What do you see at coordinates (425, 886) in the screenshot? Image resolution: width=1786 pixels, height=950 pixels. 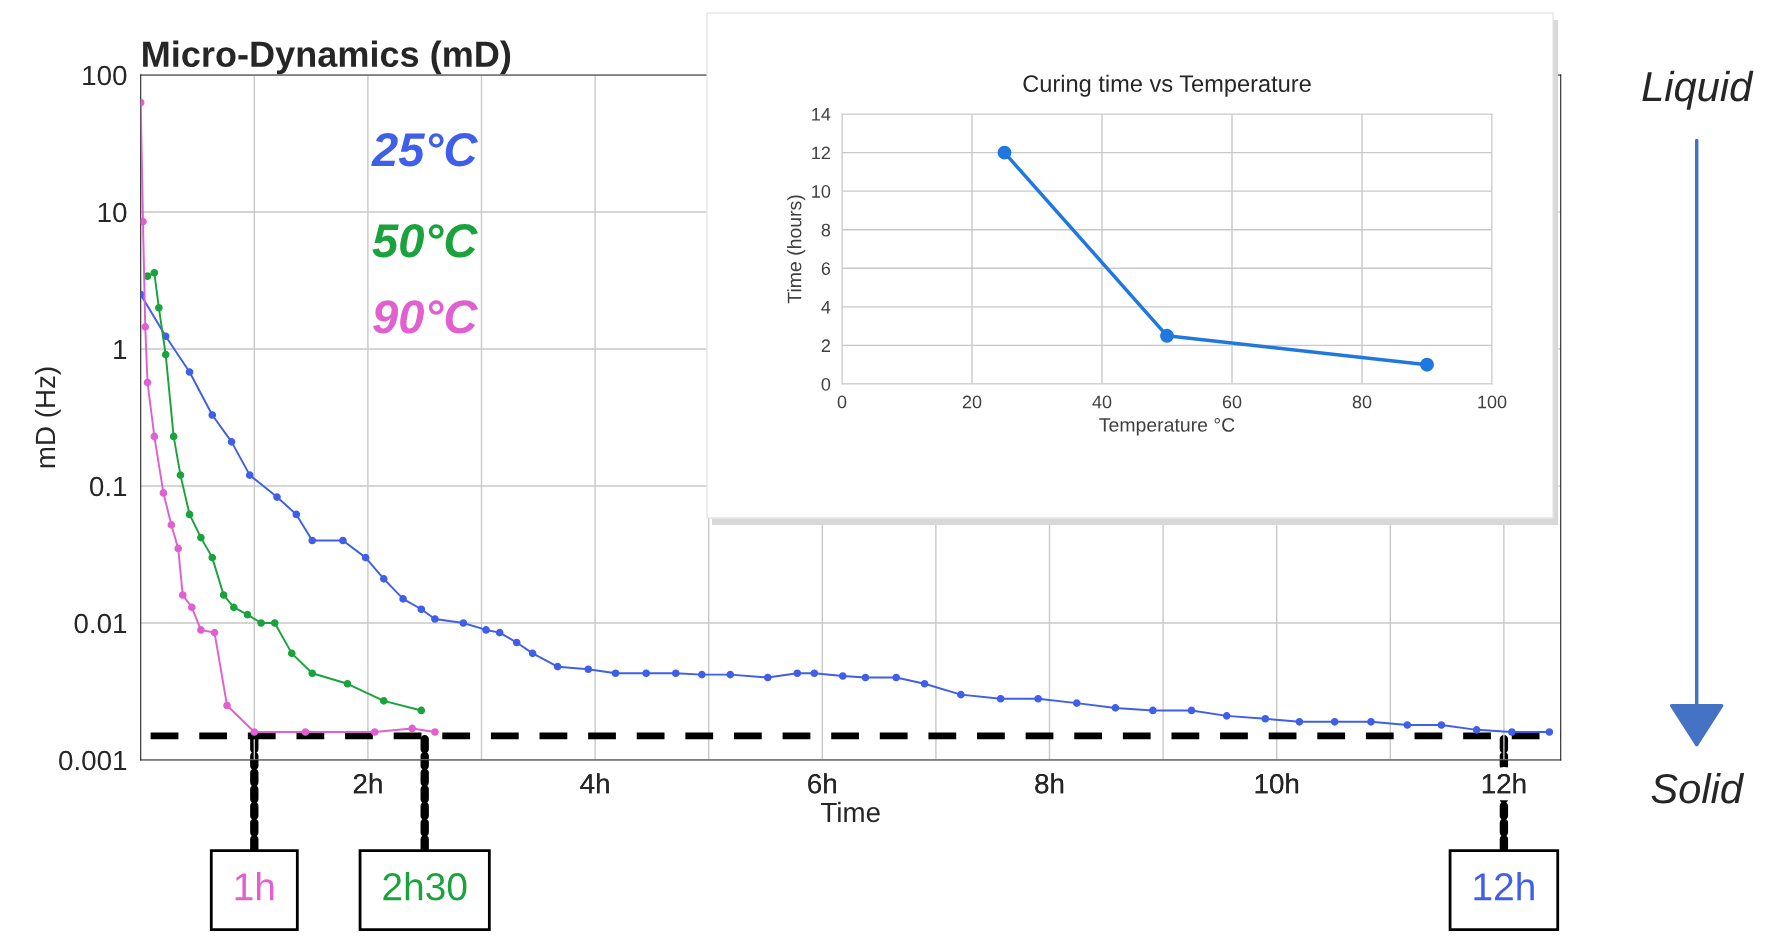 I see `annotation: 2h30` at bounding box center [425, 886].